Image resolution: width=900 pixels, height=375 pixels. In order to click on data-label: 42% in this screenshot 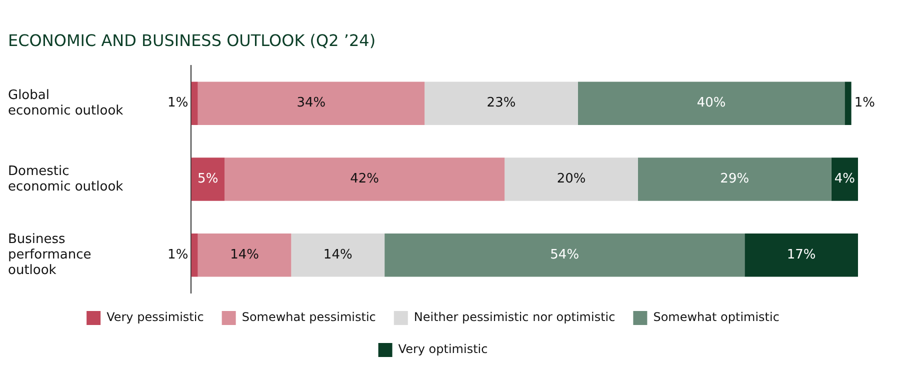, I will do `click(365, 179)`.